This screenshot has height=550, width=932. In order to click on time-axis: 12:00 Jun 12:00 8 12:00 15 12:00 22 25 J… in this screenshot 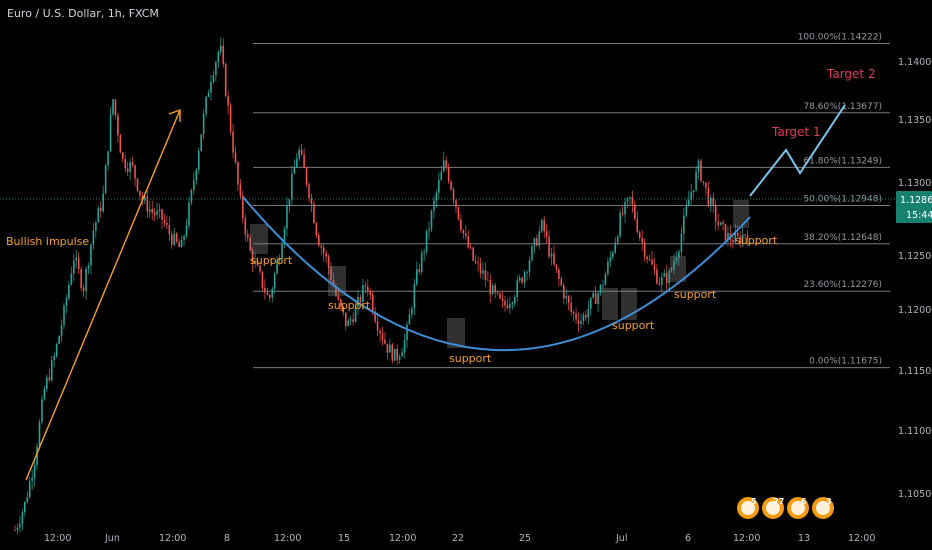, I will do `click(459, 538)`.